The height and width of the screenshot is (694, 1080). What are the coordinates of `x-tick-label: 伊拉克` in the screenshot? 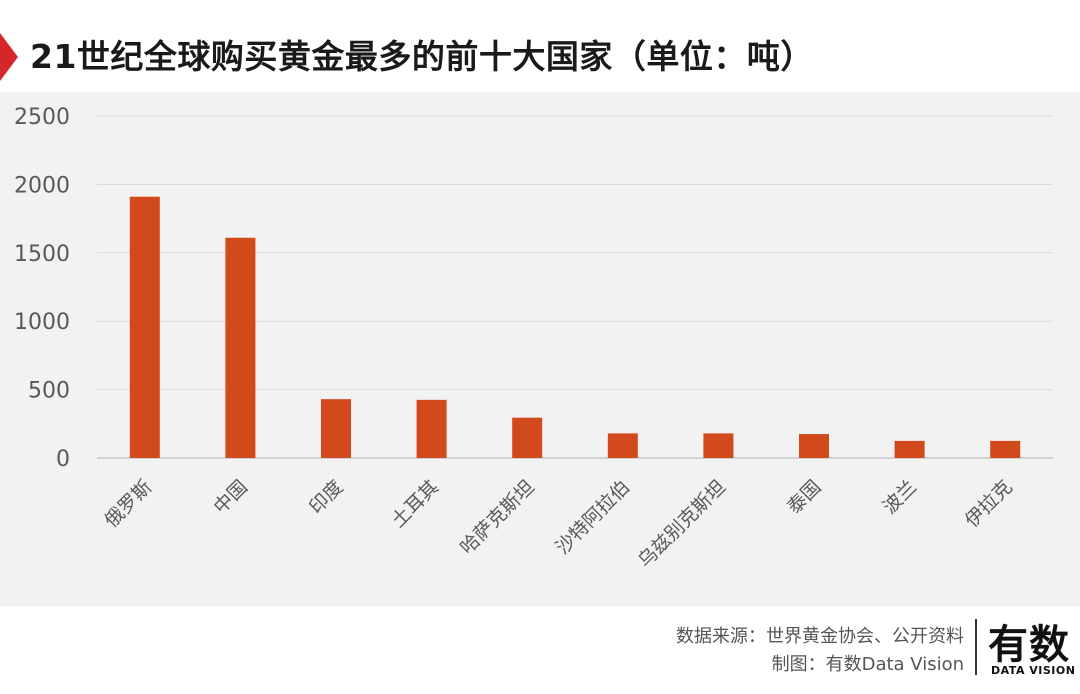 It's located at (989, 504).